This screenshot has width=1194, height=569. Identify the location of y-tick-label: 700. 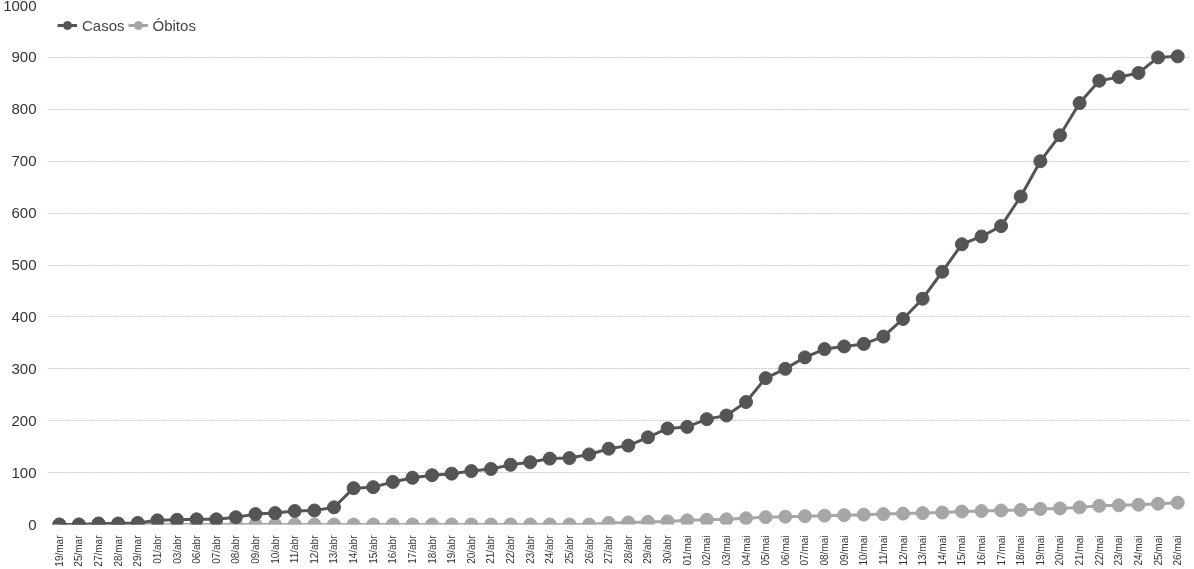
(24, 161).